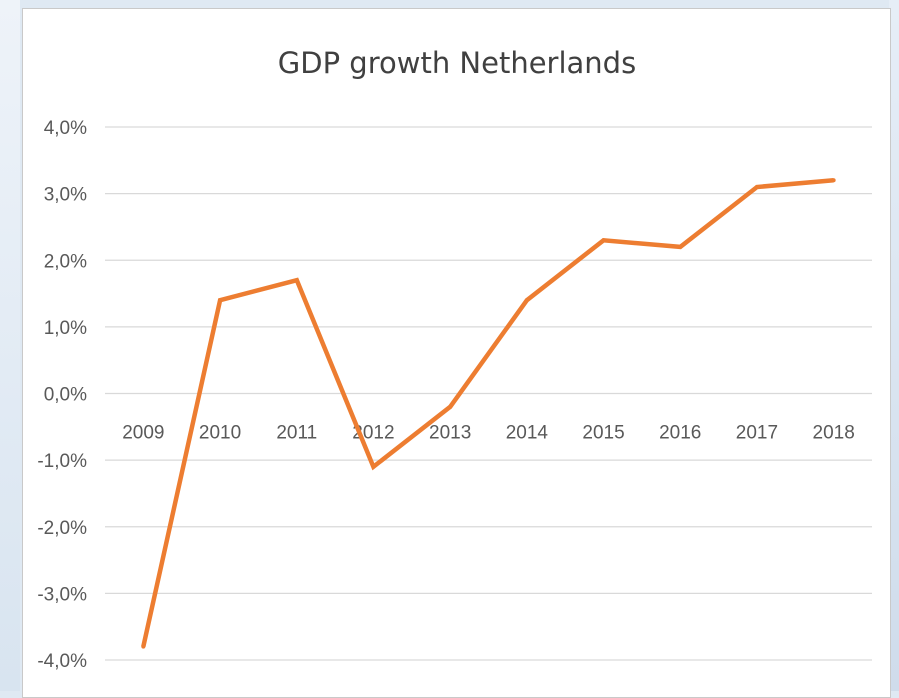 This screenshot has height=698, width=899. What do you see at coordinates (65, 395) in the screenshot?
I see `y-tick-label: 0,0%` at bounding box center [65, 395].